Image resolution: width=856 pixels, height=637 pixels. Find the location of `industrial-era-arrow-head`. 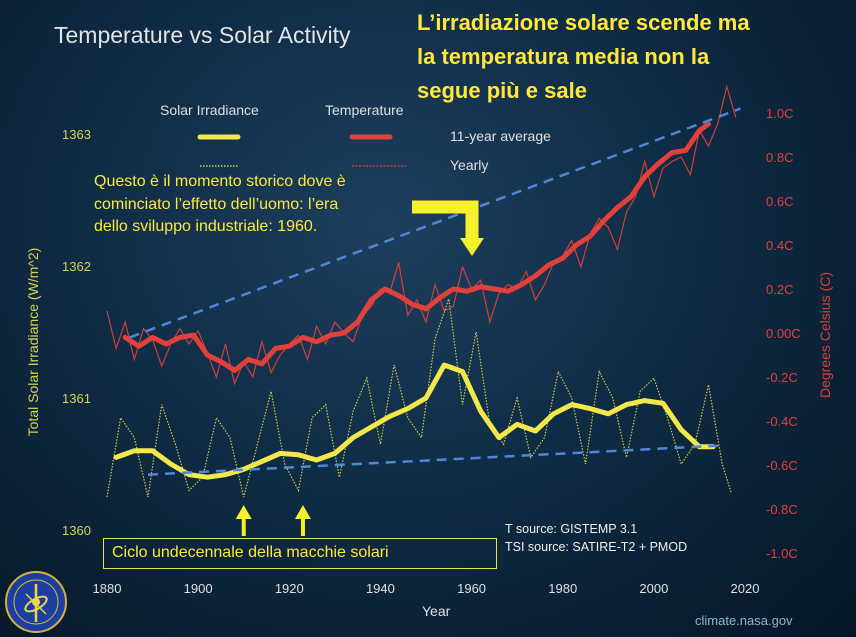

industrial-era-arrow-head is located at coordinates (472, 247).